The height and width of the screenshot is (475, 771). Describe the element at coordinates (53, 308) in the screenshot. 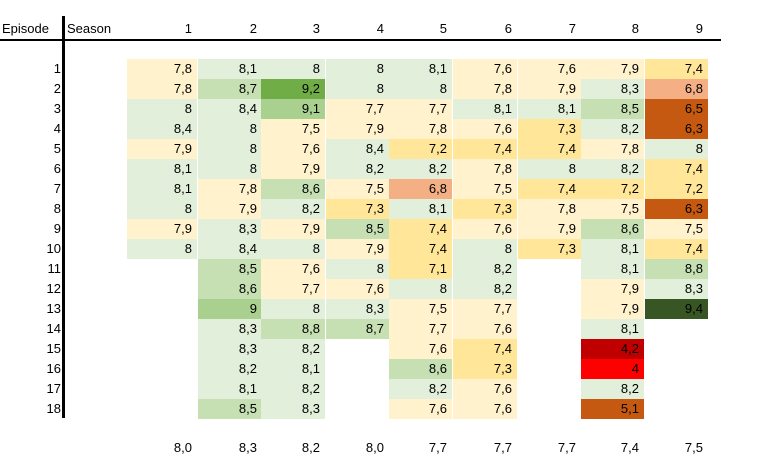

I see `episode-label: 13` at that location.